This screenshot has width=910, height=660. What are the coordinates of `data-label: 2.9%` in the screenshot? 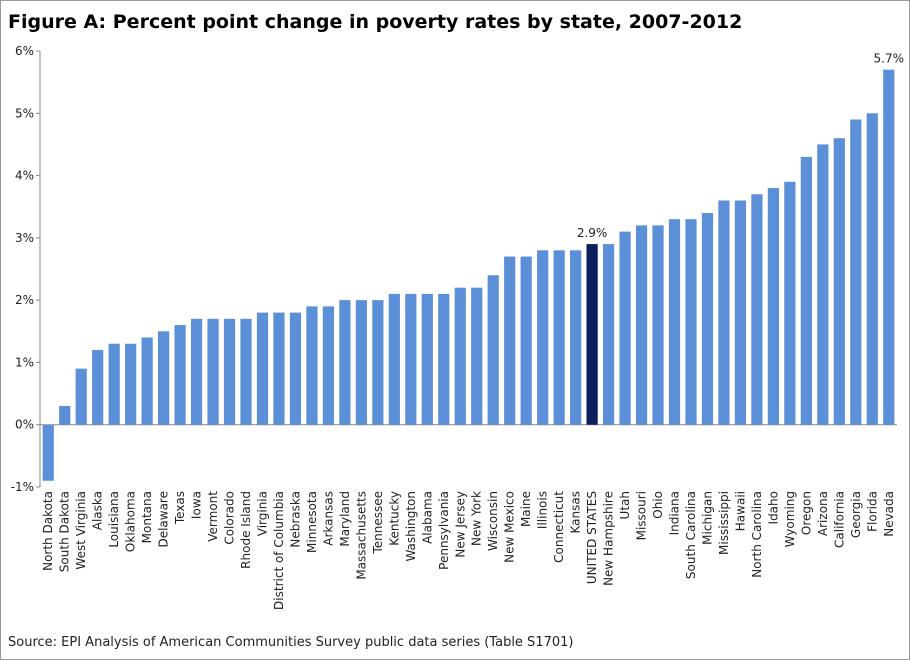 It's located at (592, 233).